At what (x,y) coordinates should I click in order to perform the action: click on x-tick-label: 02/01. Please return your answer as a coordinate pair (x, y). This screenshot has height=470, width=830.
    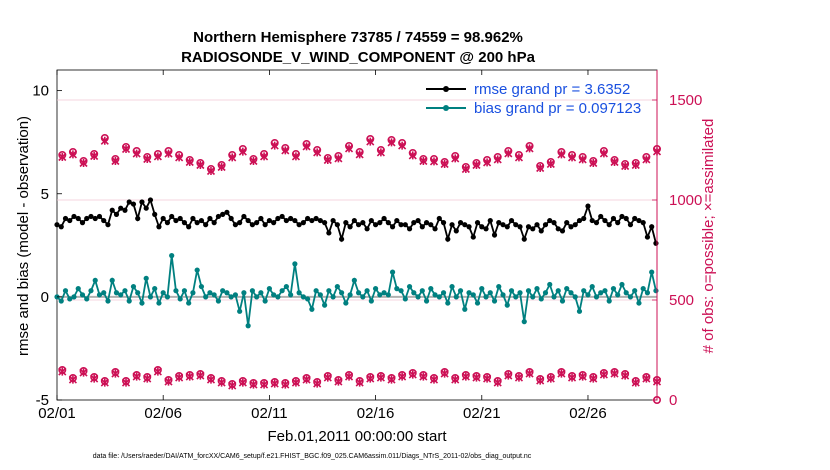
    Looking at the image, I should click on (57, 413).